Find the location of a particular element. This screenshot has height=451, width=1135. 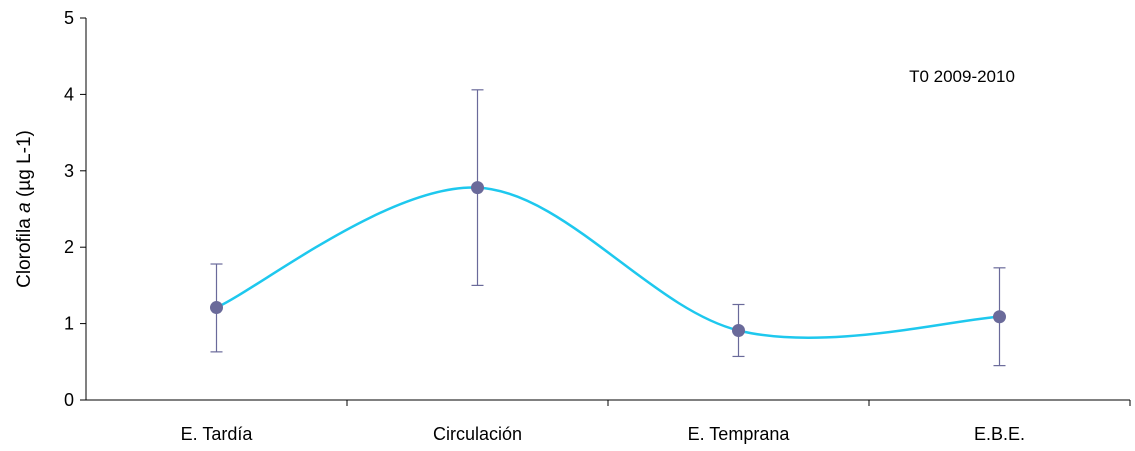

x-ticks: E. Tardía Circulación E. Temprana E.B.E. is located at coordinates (656, 422).